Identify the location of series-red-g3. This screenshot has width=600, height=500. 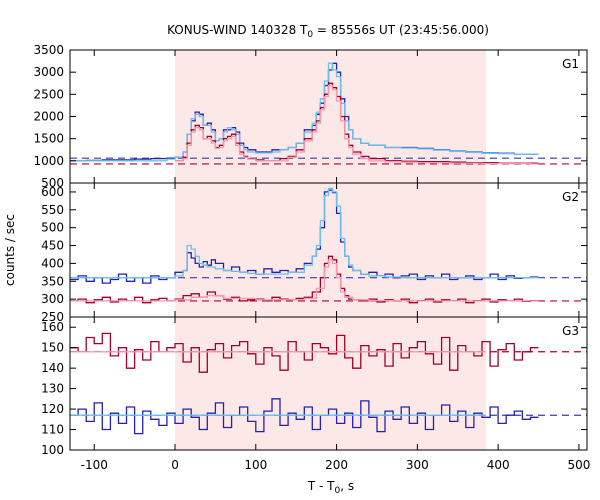
(304, 352).